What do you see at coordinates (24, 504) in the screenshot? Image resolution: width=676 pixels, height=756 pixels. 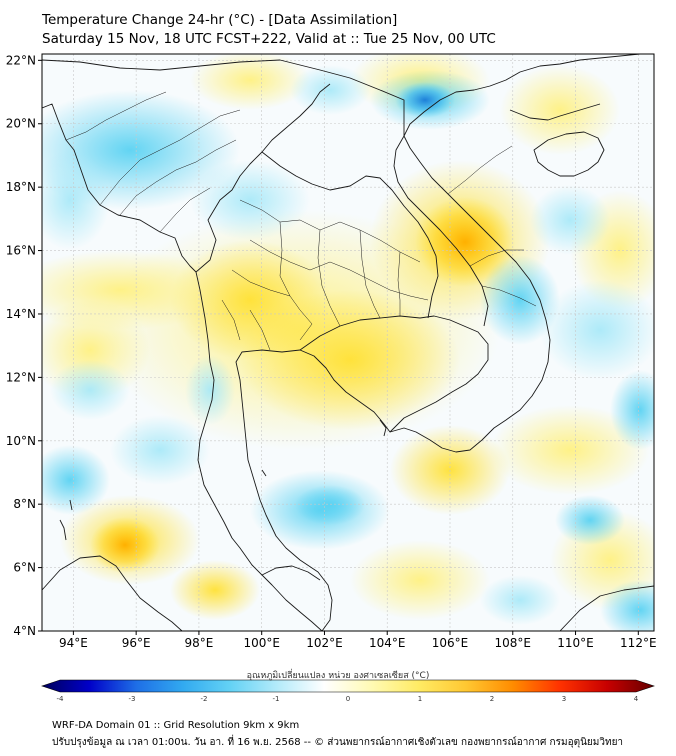 I see `lat-label: 8°N` at bounding box center [24, 504].